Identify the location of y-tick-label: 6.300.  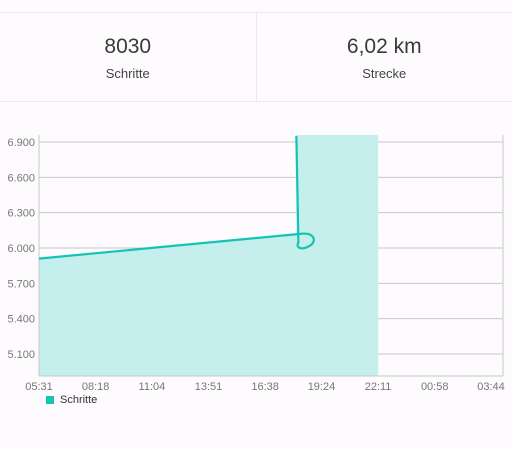
(21, 214).